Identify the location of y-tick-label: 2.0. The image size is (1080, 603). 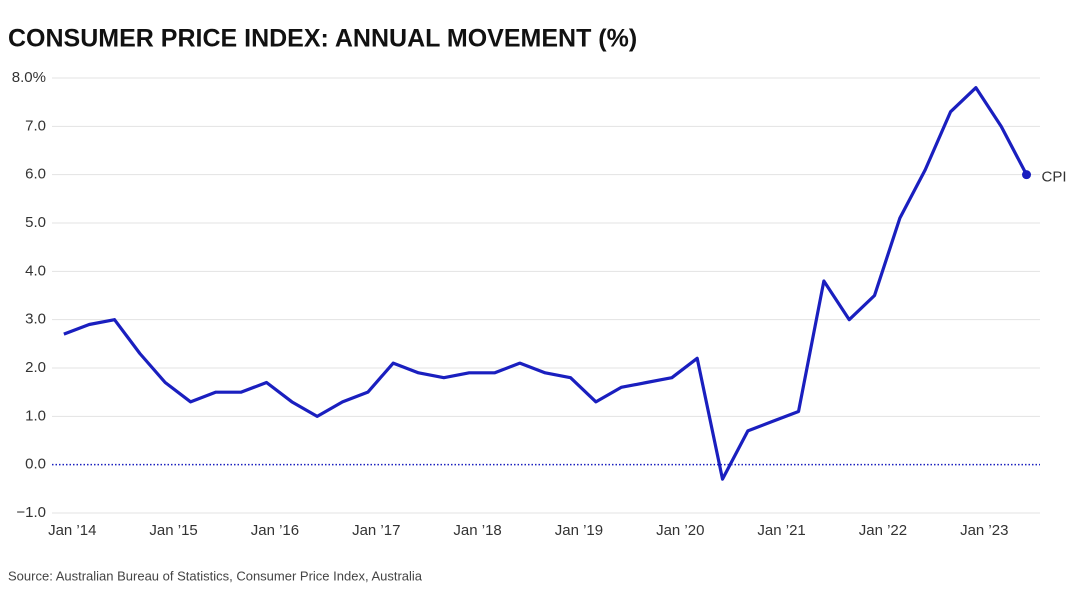
(35, 367).